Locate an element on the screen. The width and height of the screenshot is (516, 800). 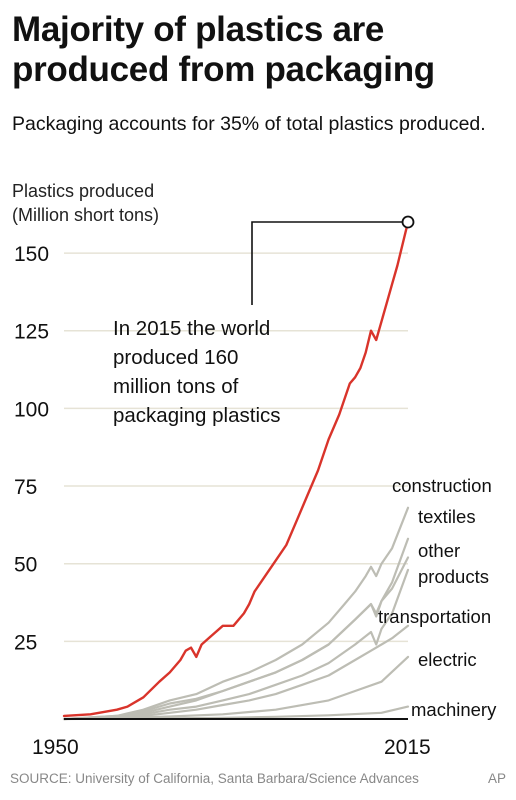
series-label-textiles: textiles is located at coordinates (447, 516).